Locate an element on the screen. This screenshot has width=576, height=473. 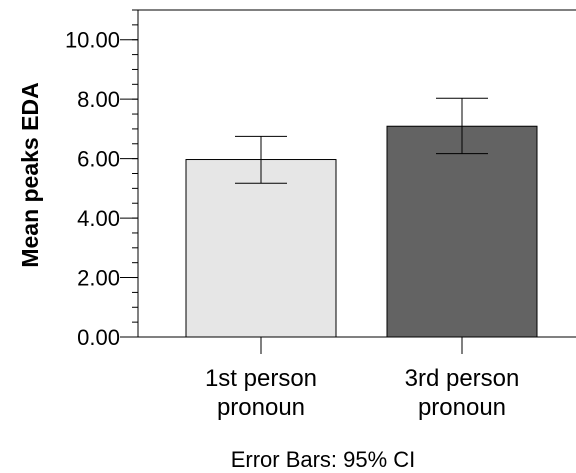
x-axis: 1st person pronoun 3rd person pronoun is located at coordinates (362, 379).